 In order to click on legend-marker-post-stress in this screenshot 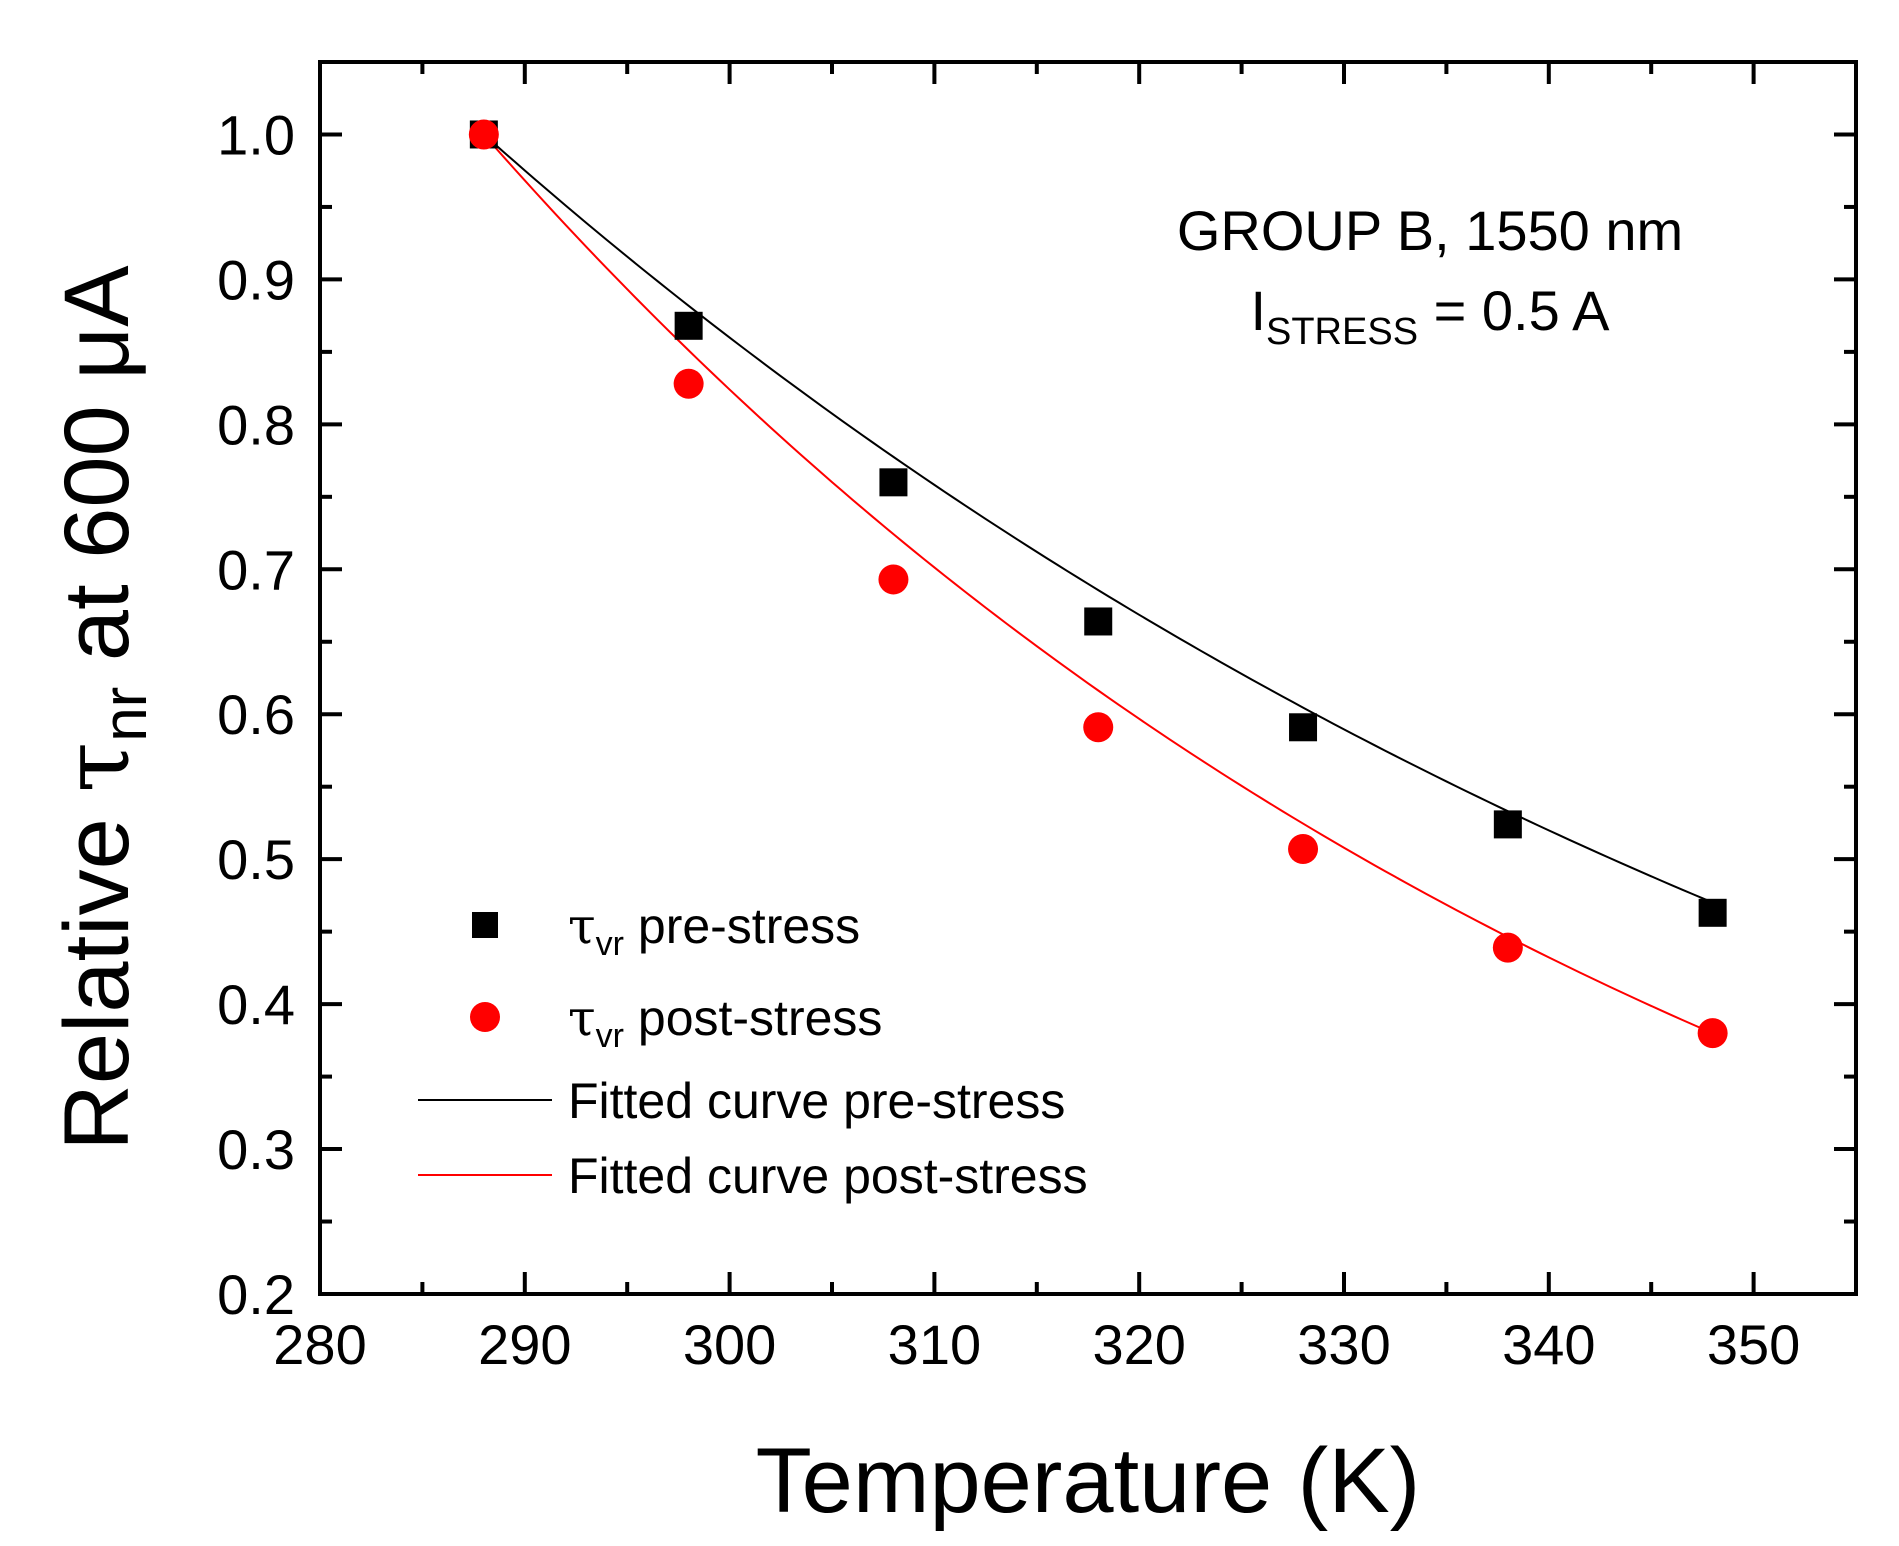, I will do `click(485, 1017)`.